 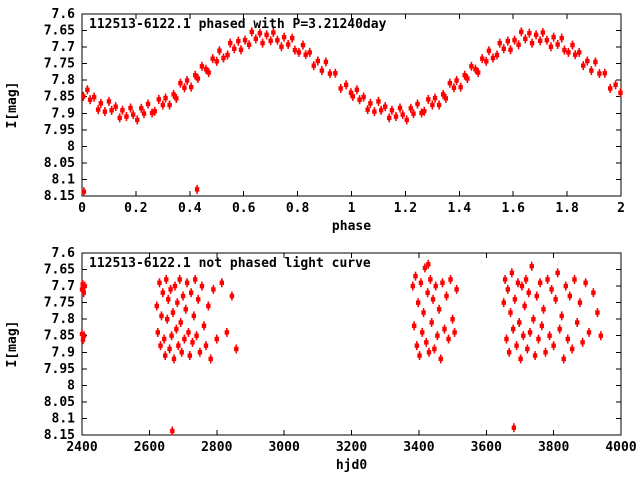 I want to click on x-tick-label: 1.2, so click(x=405, y=208).